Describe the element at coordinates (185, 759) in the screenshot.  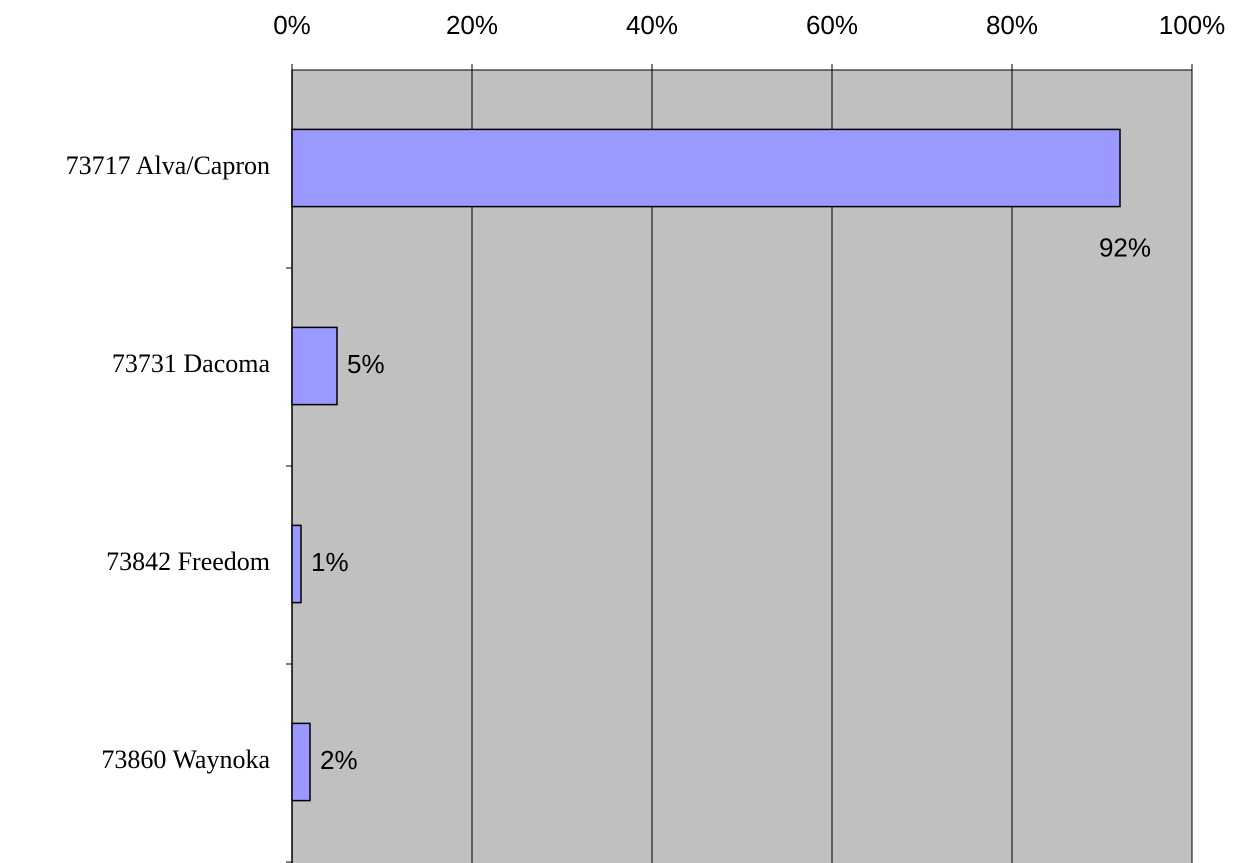
I see `y-tick-label: 73860 Waynoka` at that location.